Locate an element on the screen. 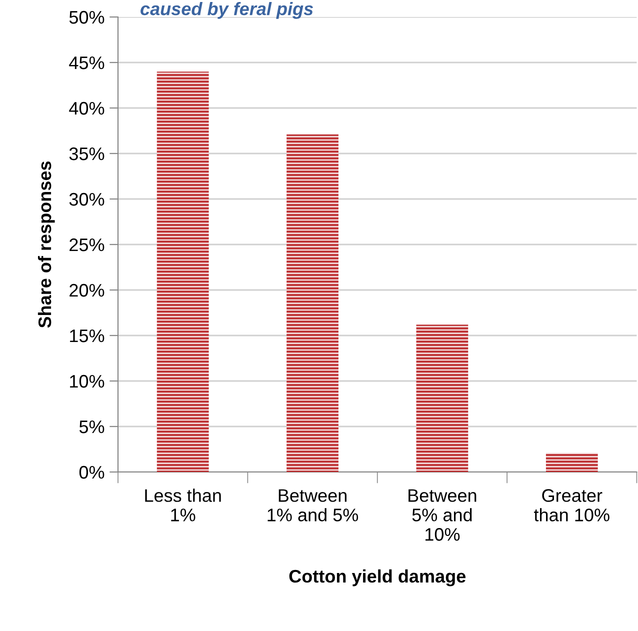 The image size is (638, 631). y-tick-label: 40% is located at coordinates (86, 108).